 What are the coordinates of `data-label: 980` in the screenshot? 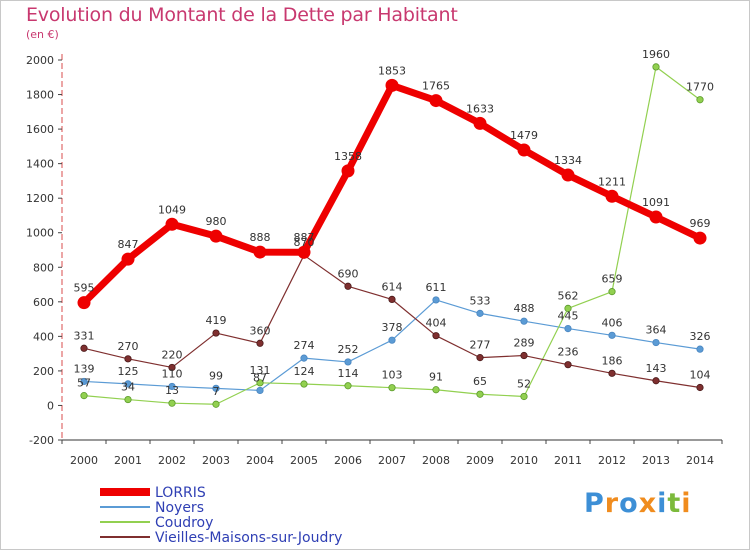 It's located at (216, 221).